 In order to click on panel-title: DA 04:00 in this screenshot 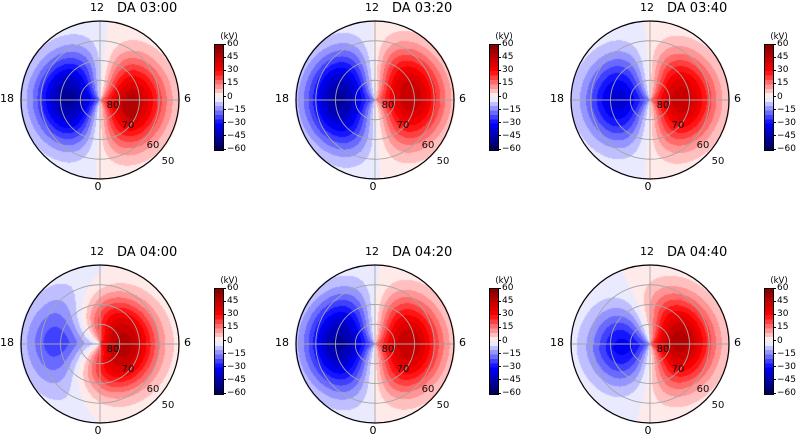, I will do `click(147, 252)`.